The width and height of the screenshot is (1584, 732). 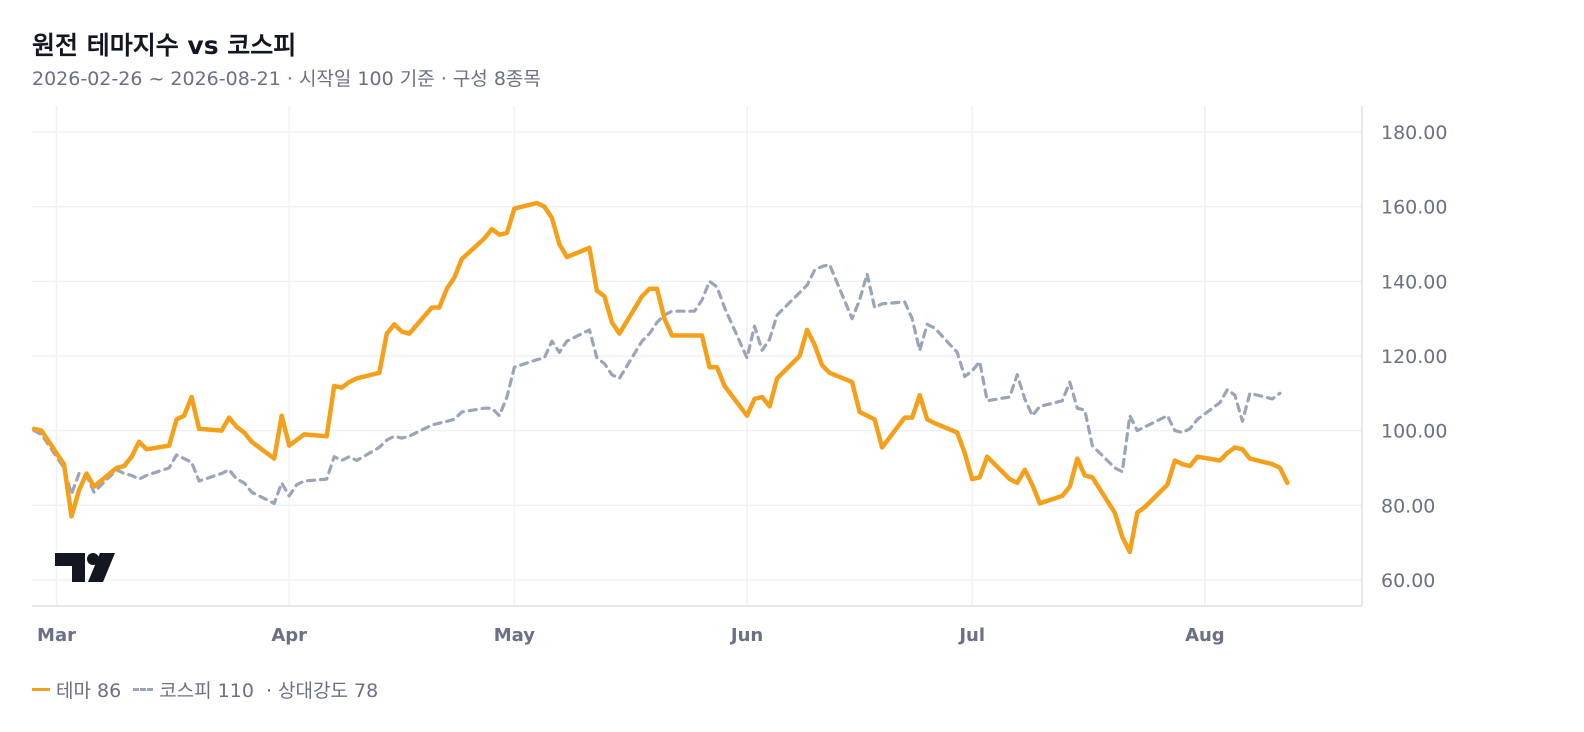 I want to click on y-tick-label: 160.00, so click(x=1414, y=208).